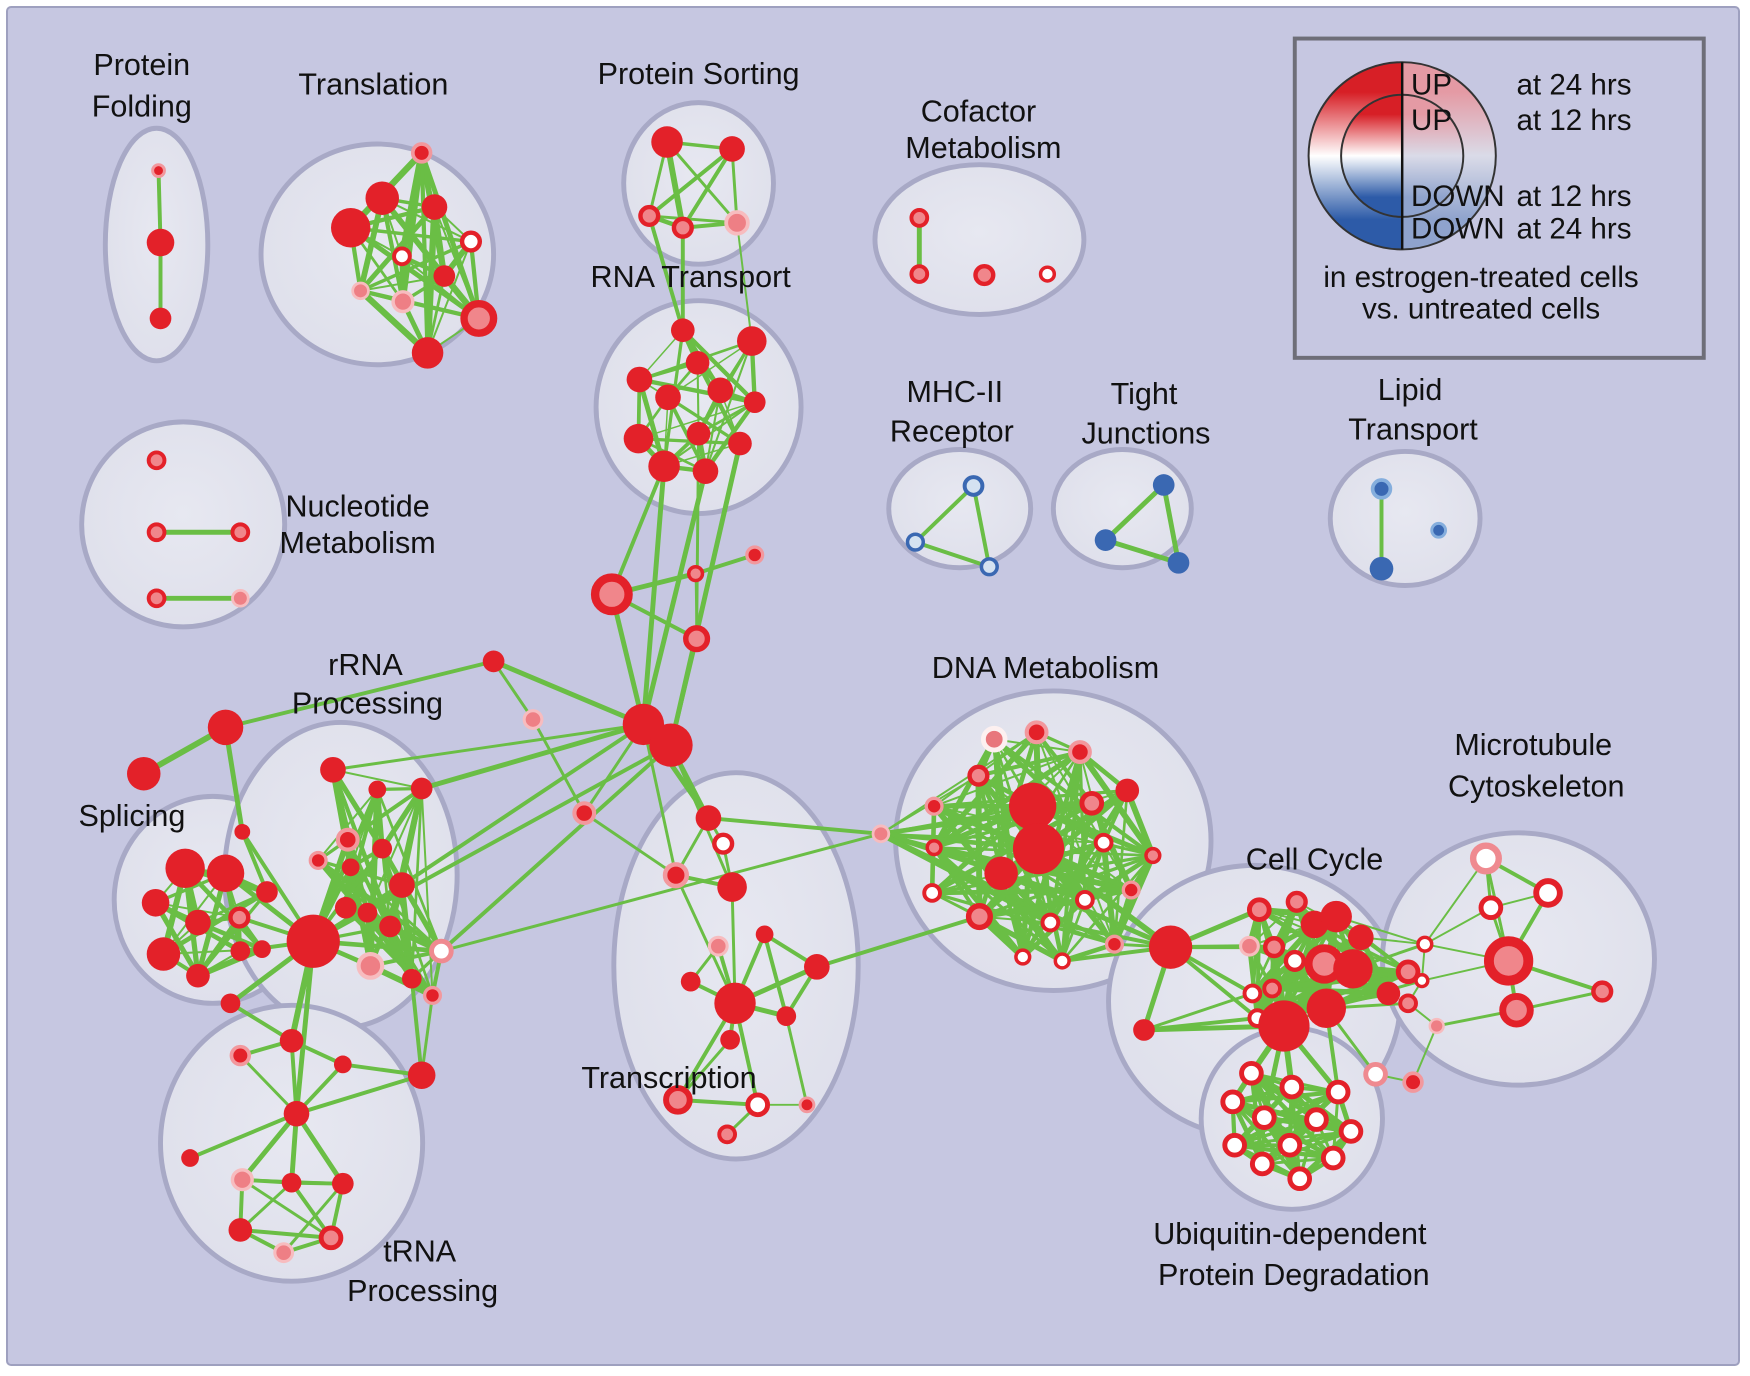 The height and width of the screenshot is (1376, 1750). I want to click on cluster-label-pf: Protein, so click(141, 65).